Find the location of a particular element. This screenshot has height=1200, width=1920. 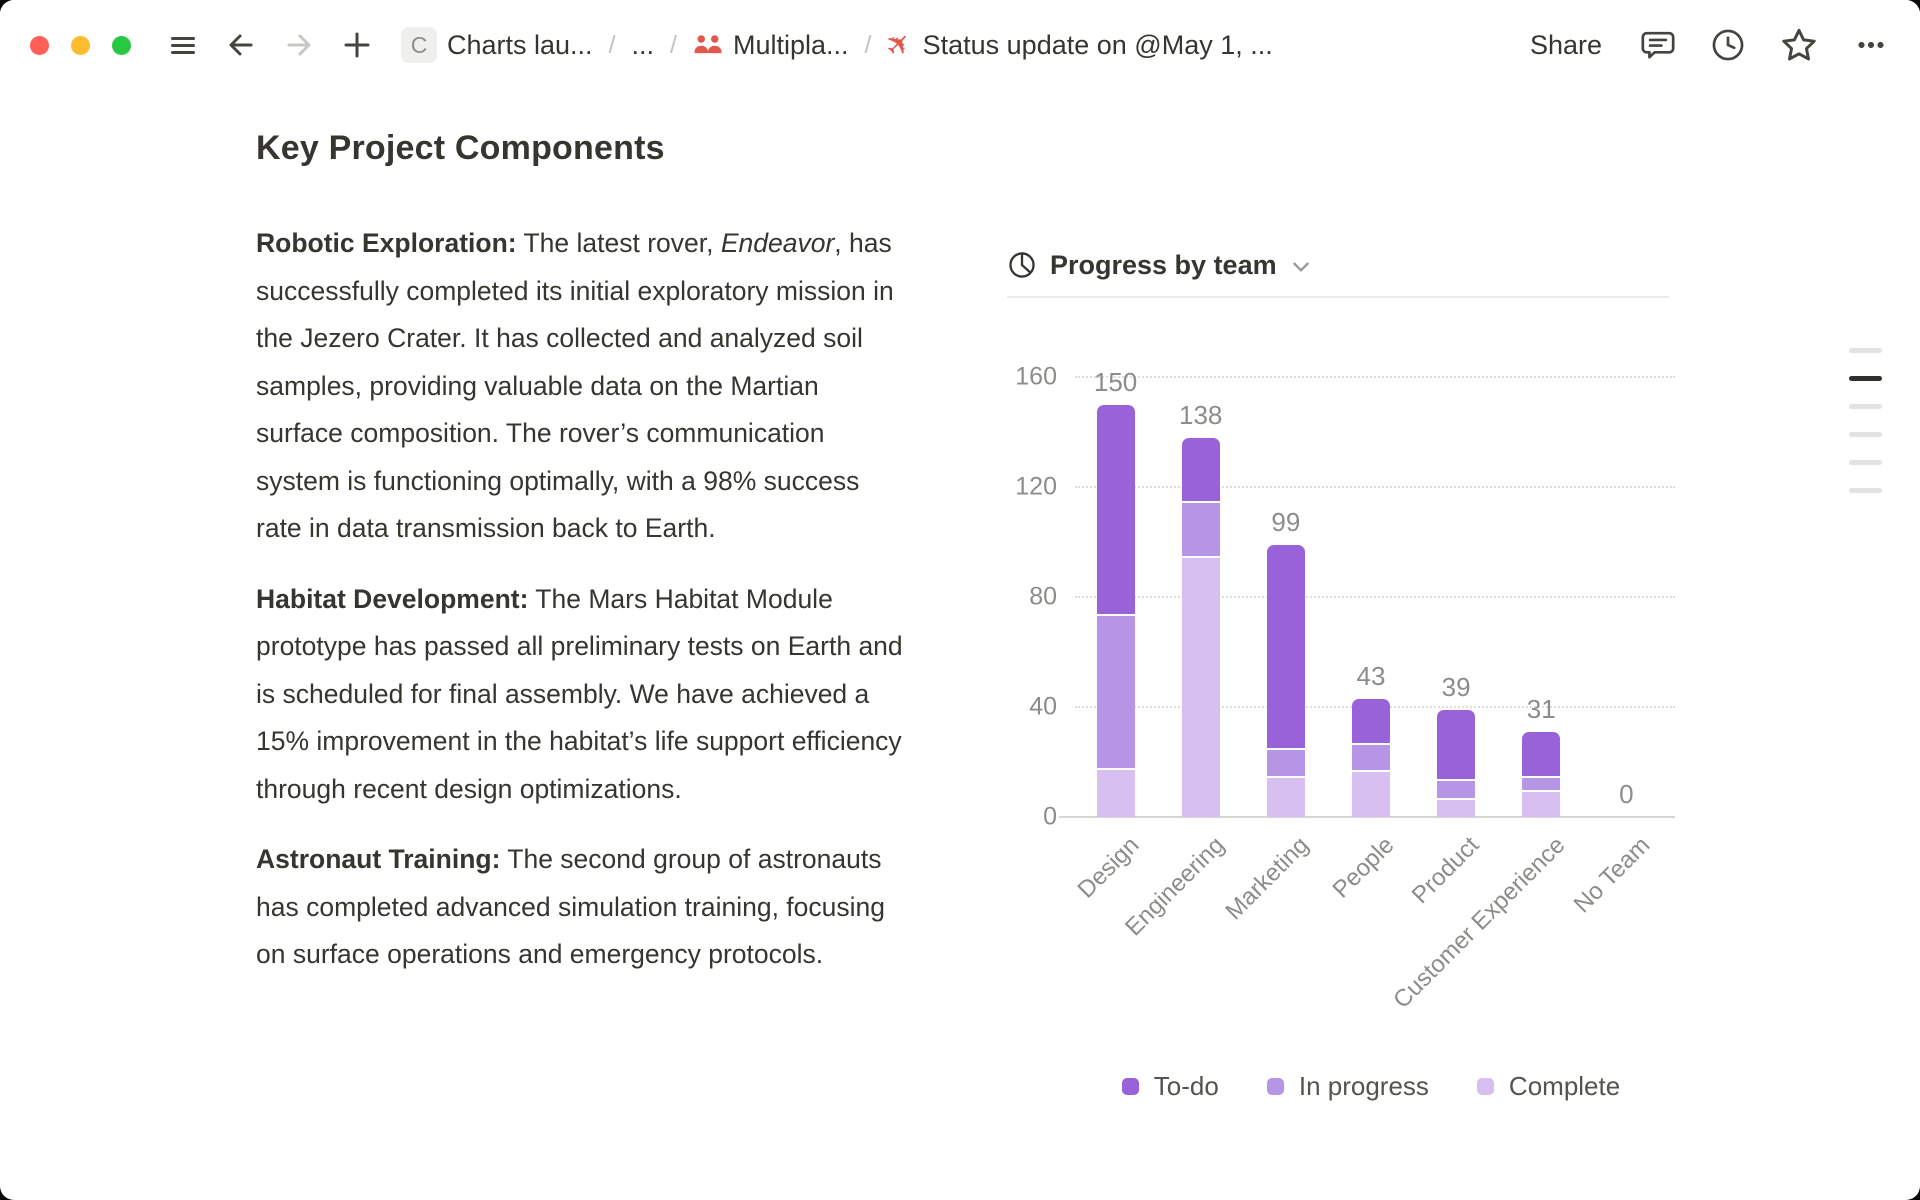

new-page-button is located at coordinates (357, 45).